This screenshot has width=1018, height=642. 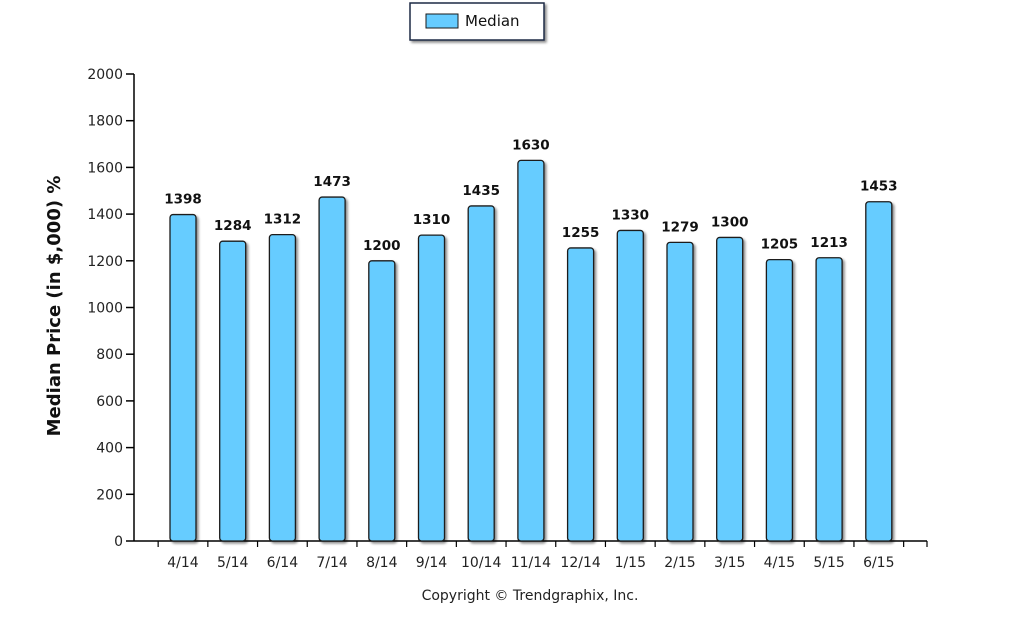 I want to click on legend-swatch, so click(x=442, y=21).